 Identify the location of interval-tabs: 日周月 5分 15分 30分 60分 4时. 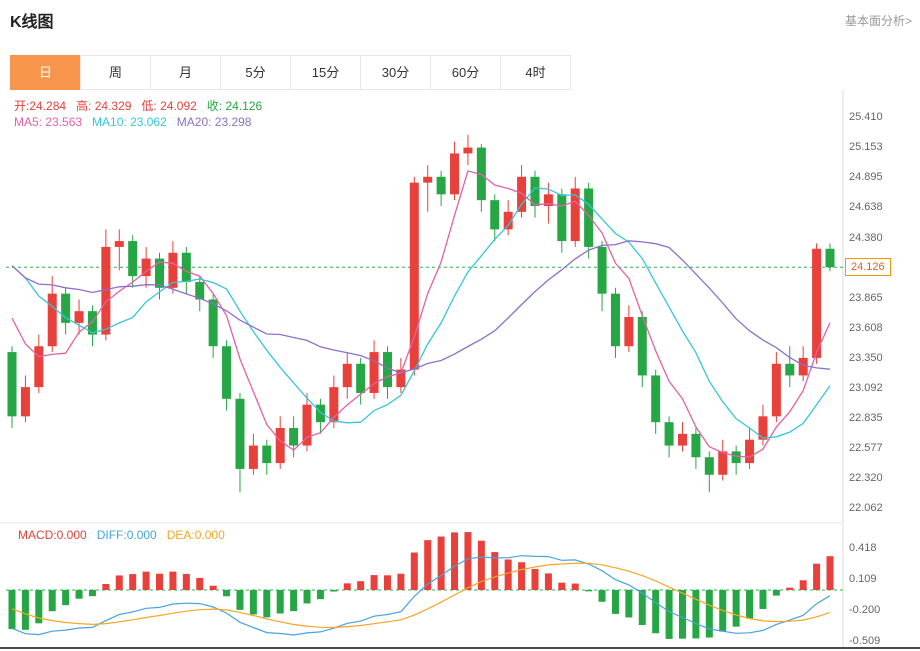
(290, 72).